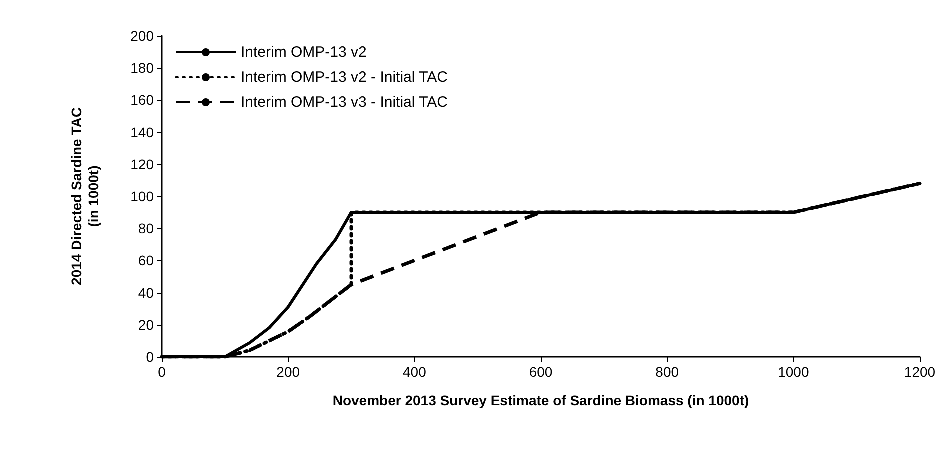 The width and height of the screenshot is (945, 450). Describe the element at coordinates (344, 102) in the screenshot. I see `legend-label: Interim OMP-13 v3 - Initial TAC` at that location.